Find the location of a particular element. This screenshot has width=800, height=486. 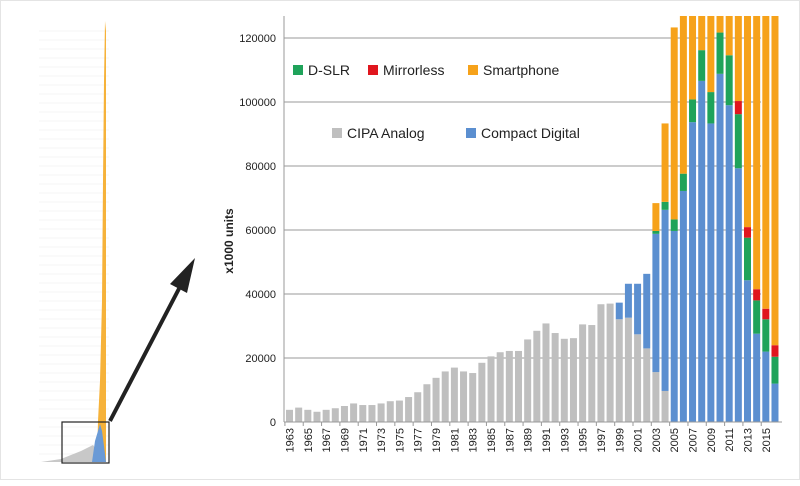

bar-compact-digital-2007 is located at coordinates (693, 272).